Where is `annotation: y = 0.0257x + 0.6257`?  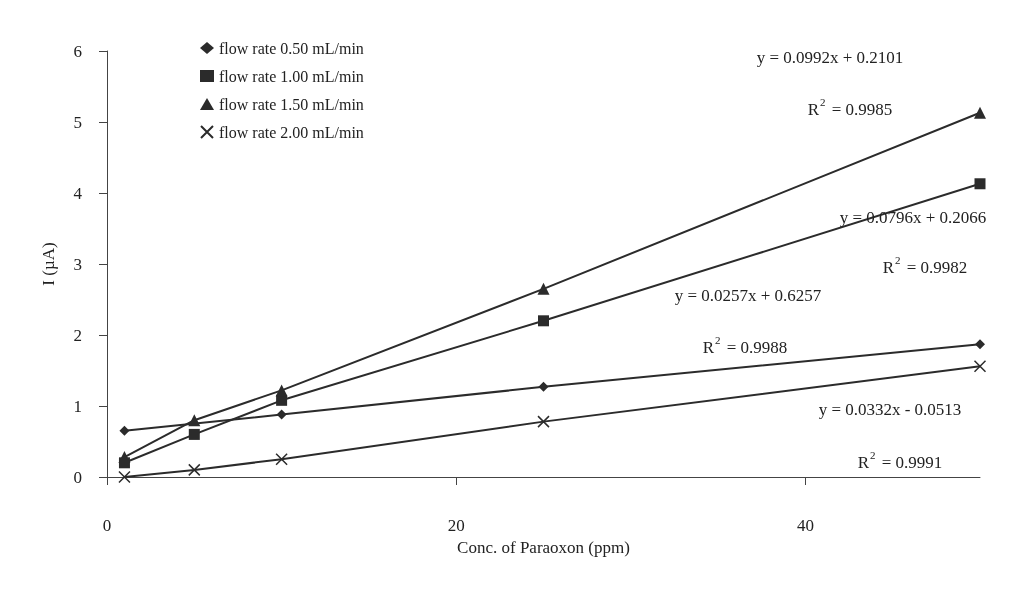
annotation: y = 0.0257x + 0.6257 is located at coordinates (748, 295).